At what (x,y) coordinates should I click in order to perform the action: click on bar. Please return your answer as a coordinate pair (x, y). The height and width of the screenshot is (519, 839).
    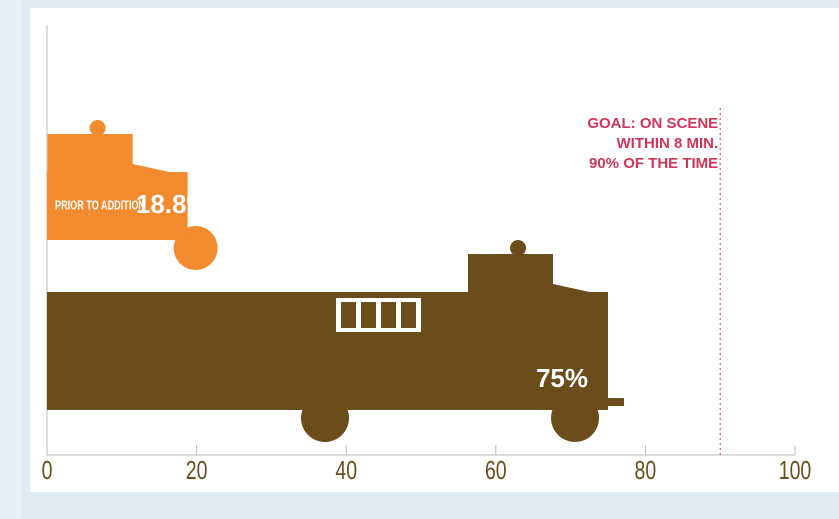
    Looking at the image, I should click on (117, 206).